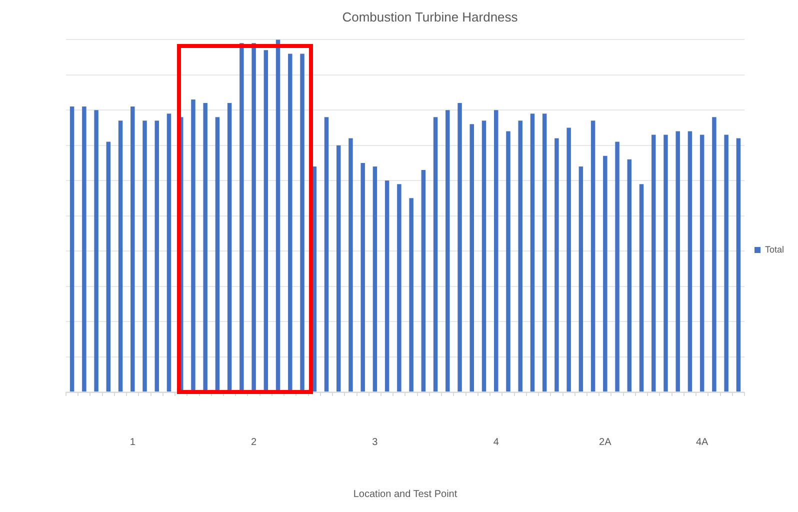 This screenshot has height=512, width=798. Describe the element at coordinates (496, 442) in the screenshot. I see `x-tick-label: 4` at that location.